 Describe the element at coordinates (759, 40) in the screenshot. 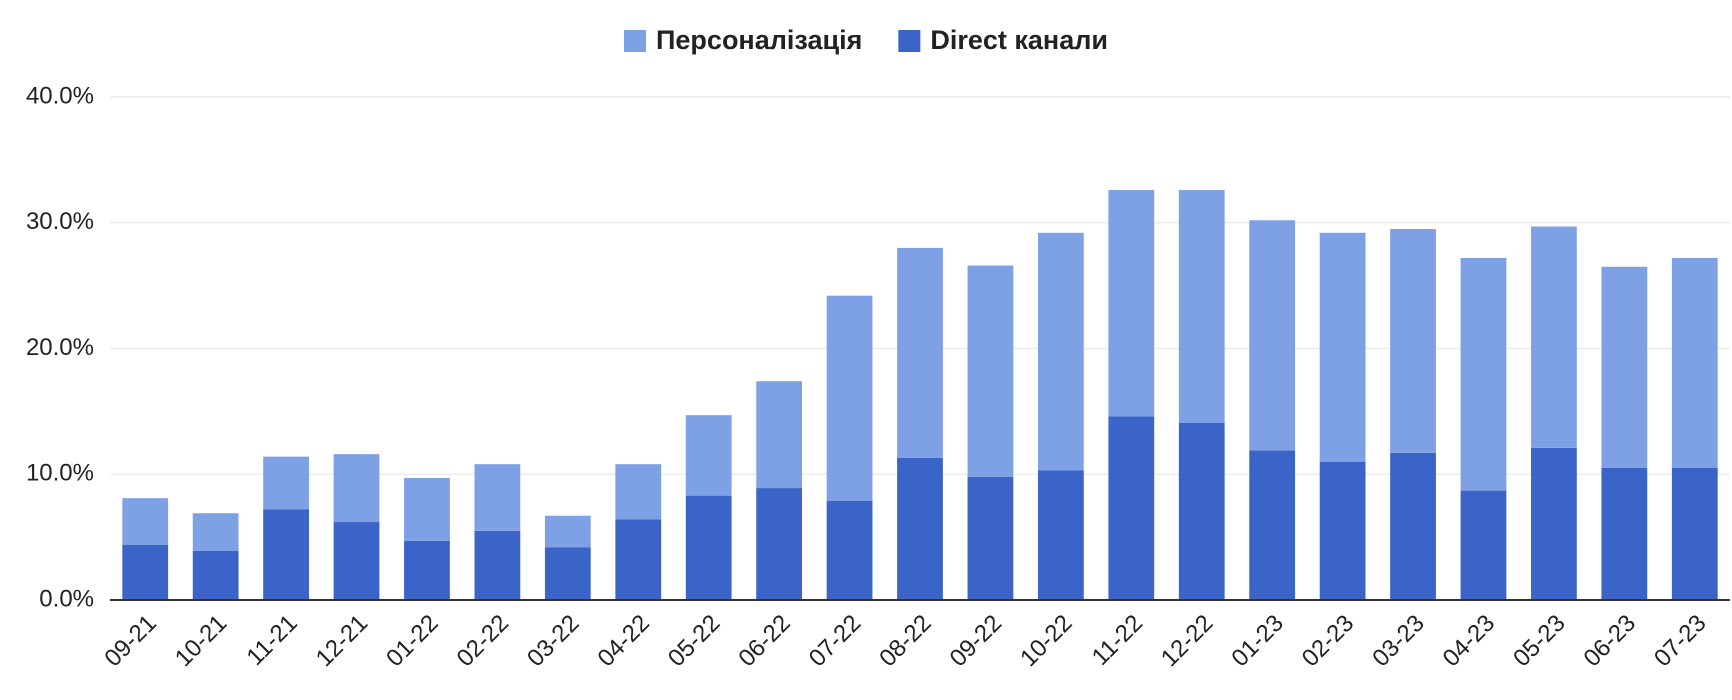

I see `legend-label: Персоналізація` at that location.